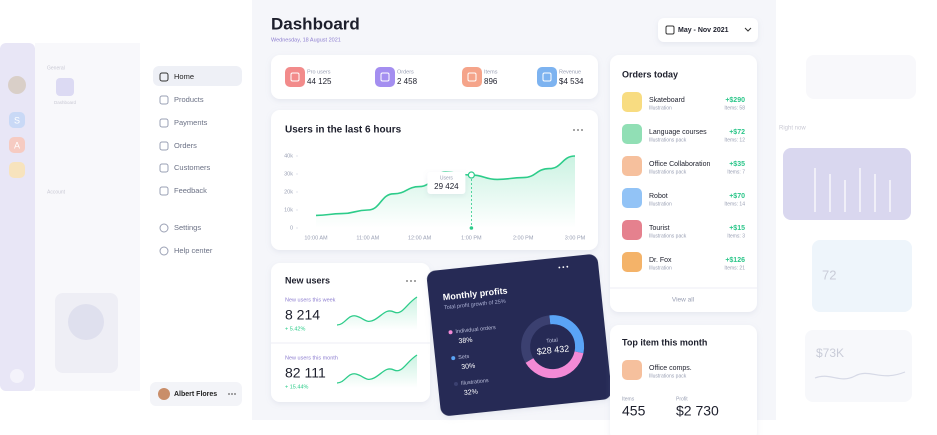 Image resolution: width=937 pixels, height=435 pixels. Describe the element at coordinates (491, 72) in the screenshot. I see `stat-label: Items` at that location.